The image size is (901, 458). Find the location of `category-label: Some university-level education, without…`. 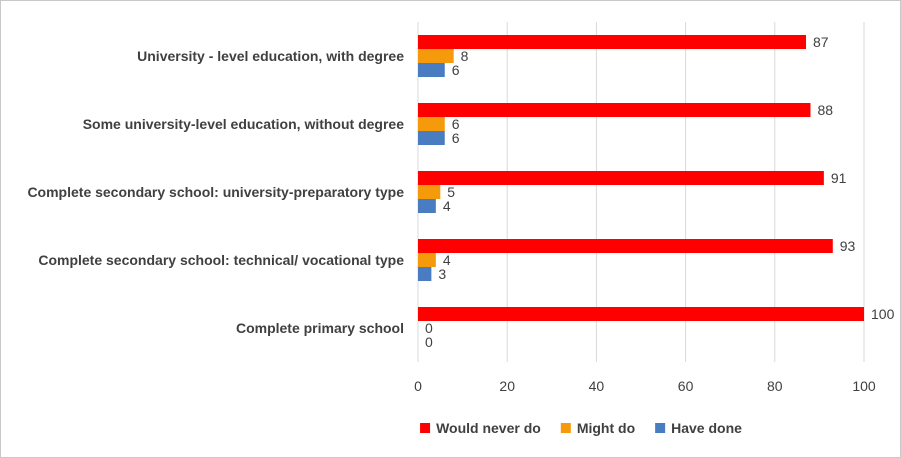

category-label: Some university-level education, without… is located at coordinates (244, 124).